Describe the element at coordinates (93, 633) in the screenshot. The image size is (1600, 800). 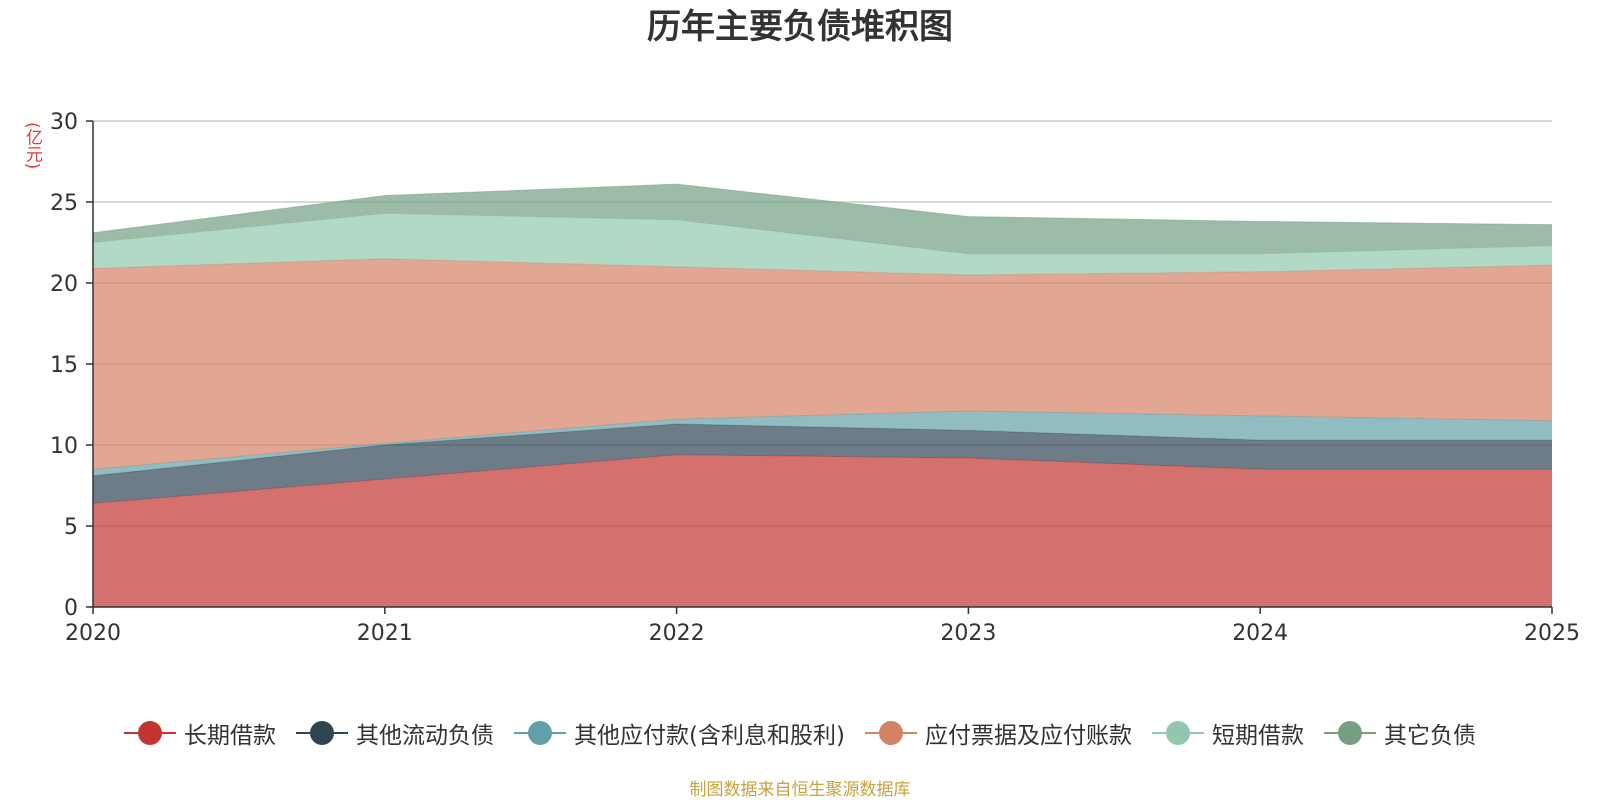
I see `x-tick-label: 2020` at that location.